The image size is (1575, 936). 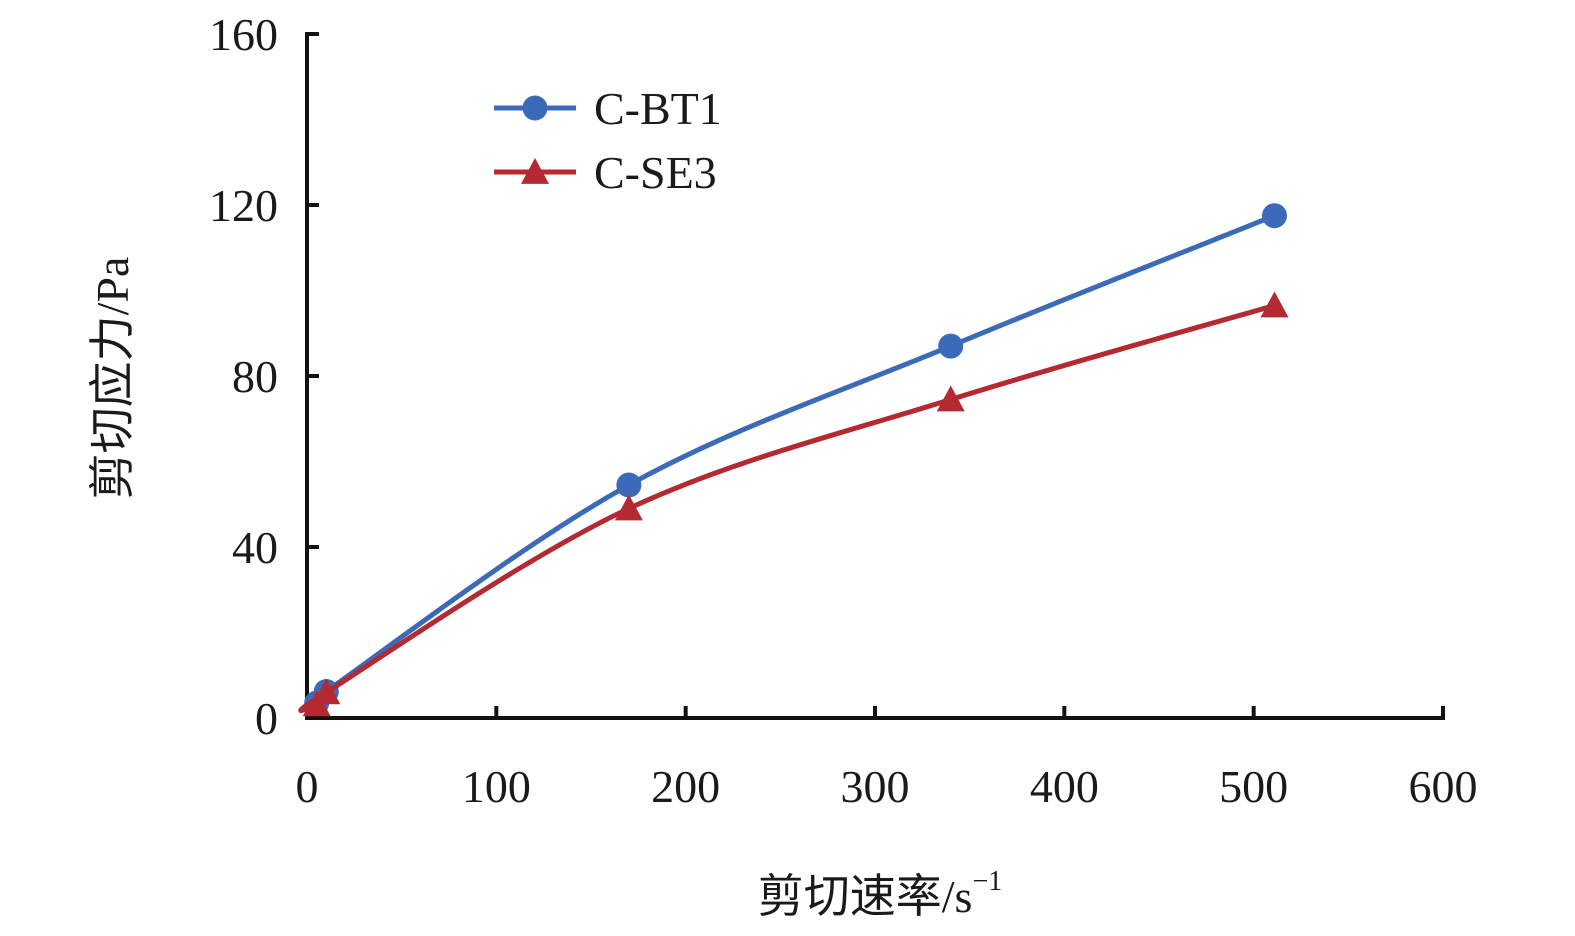 What do you see at coordinates (496, 786) in the screenshot?
I see `x-tick-label: 100` at bounding box center [496, 786].